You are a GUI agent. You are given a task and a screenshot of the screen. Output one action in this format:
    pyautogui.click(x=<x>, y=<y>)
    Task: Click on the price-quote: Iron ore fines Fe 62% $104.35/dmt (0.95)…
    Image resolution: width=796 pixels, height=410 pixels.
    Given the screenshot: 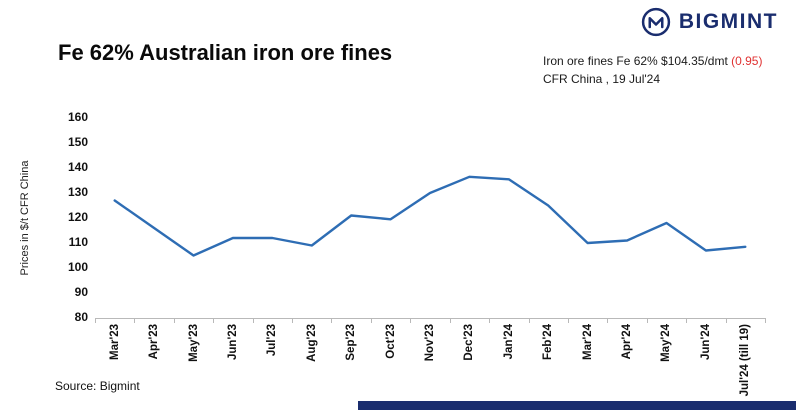 What is the action you would take?
    pyautogui.click(x=652, y=70)
    